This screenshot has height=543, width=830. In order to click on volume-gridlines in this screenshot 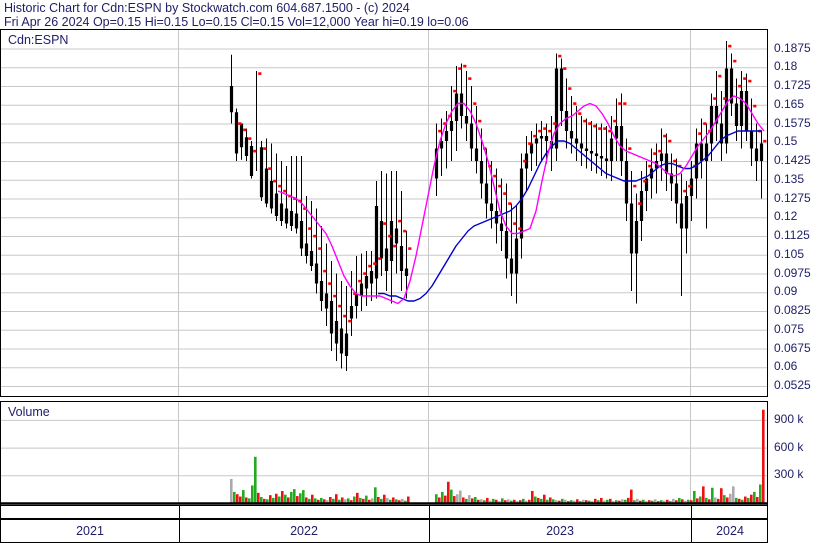, I will do `click(384, 448)`.